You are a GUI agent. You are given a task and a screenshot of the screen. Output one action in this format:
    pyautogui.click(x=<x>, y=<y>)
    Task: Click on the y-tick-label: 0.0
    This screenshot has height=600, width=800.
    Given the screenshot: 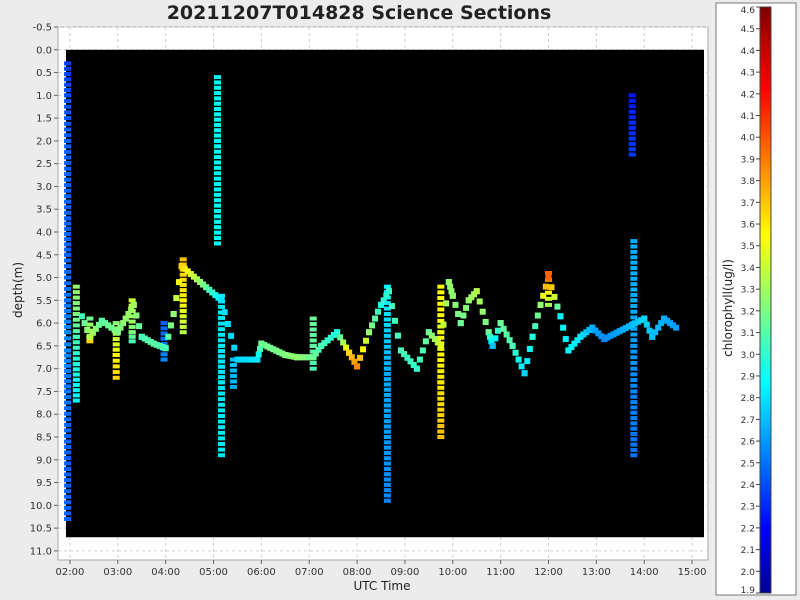 What is the action you would take?
    pyautogui.click(x=44, y=50)
    